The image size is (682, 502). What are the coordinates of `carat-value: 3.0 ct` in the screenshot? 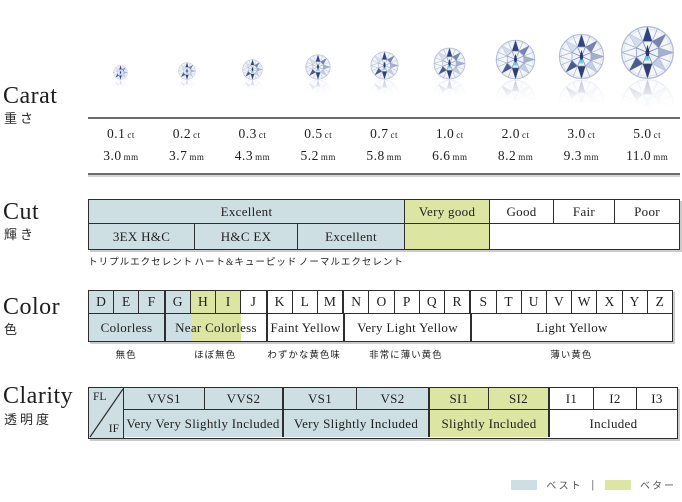 It's located at (581, 133).